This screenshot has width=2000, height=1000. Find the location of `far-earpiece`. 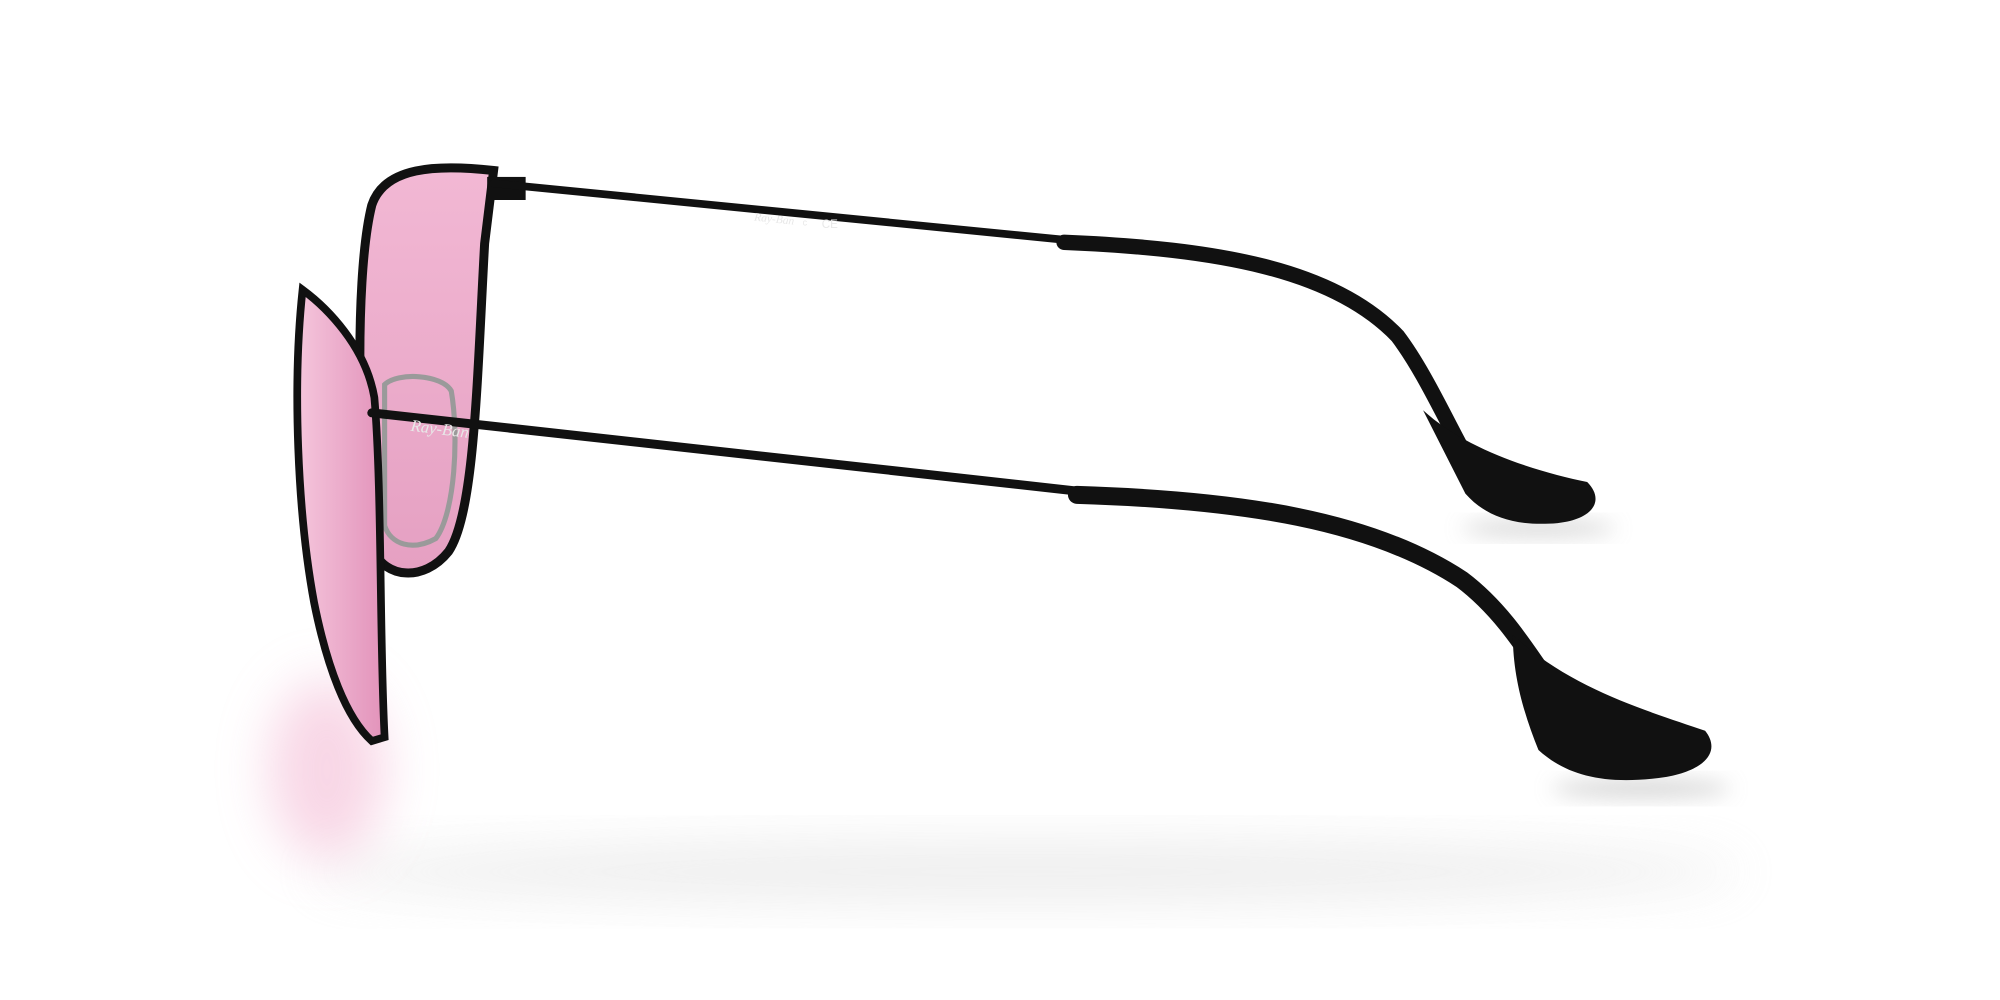

far-earpiece is located at coordinates (1275, 368).